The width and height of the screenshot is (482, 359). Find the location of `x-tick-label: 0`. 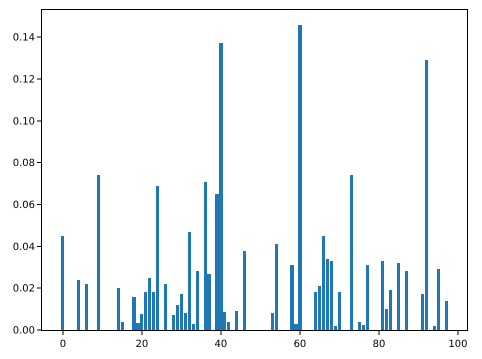

x-tick-label: 0 is located at coordinates (63, 344).